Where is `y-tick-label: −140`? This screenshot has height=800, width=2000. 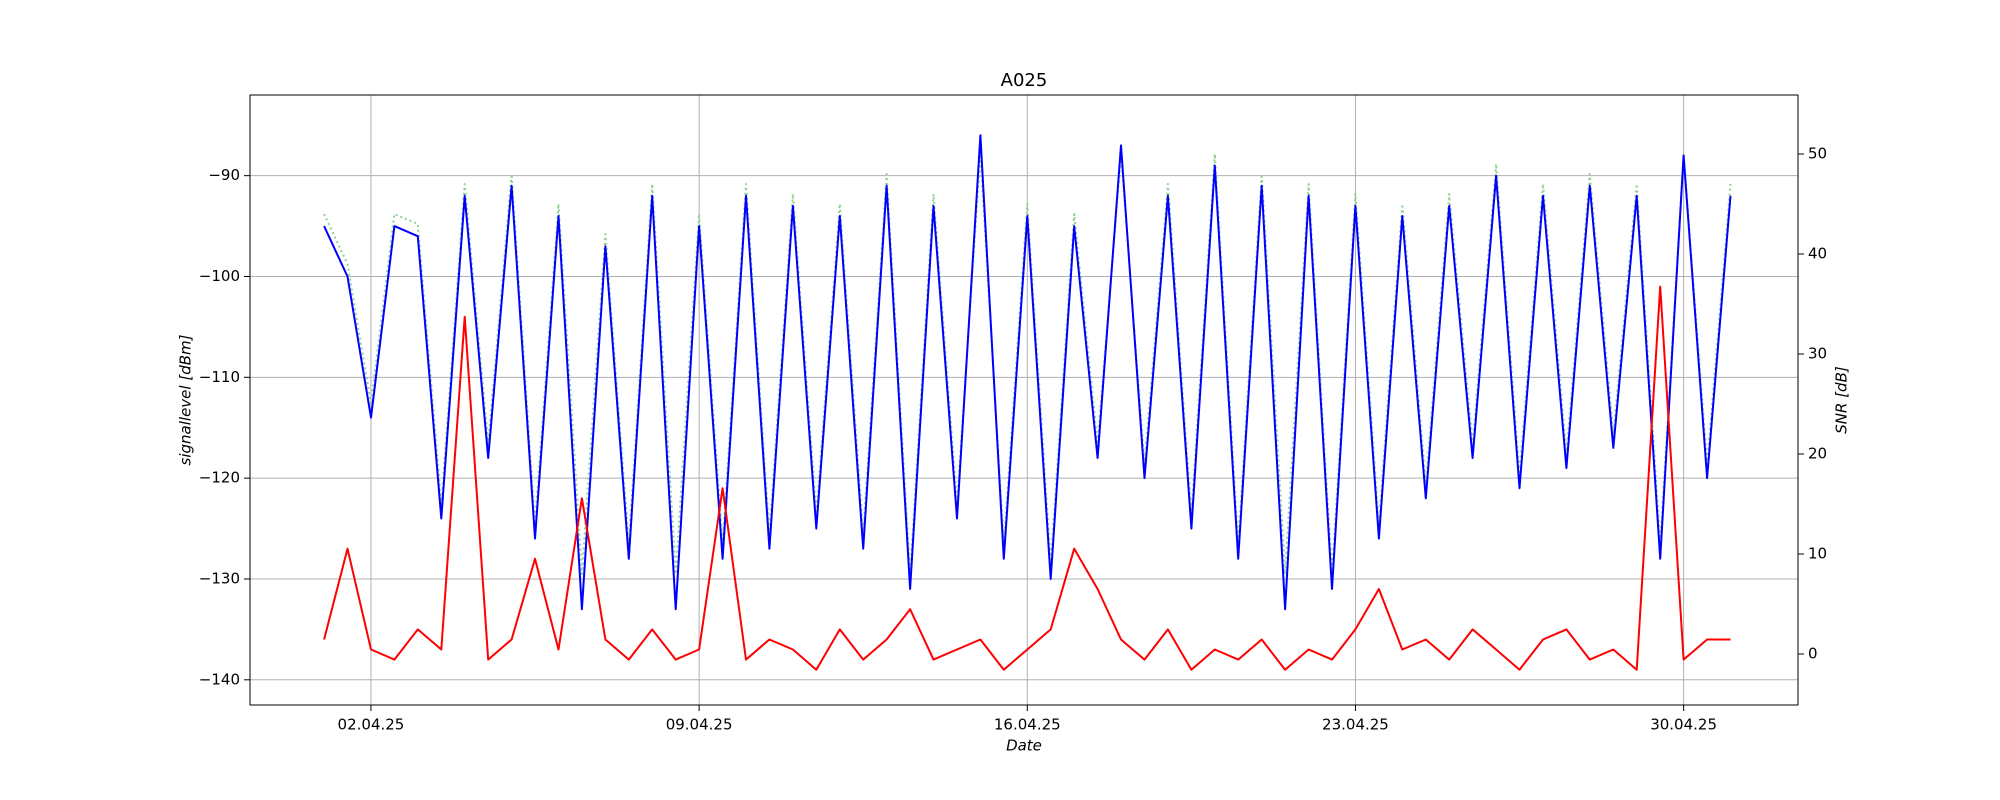
y-tick-label: −140 is located at coordinates (219, 679).